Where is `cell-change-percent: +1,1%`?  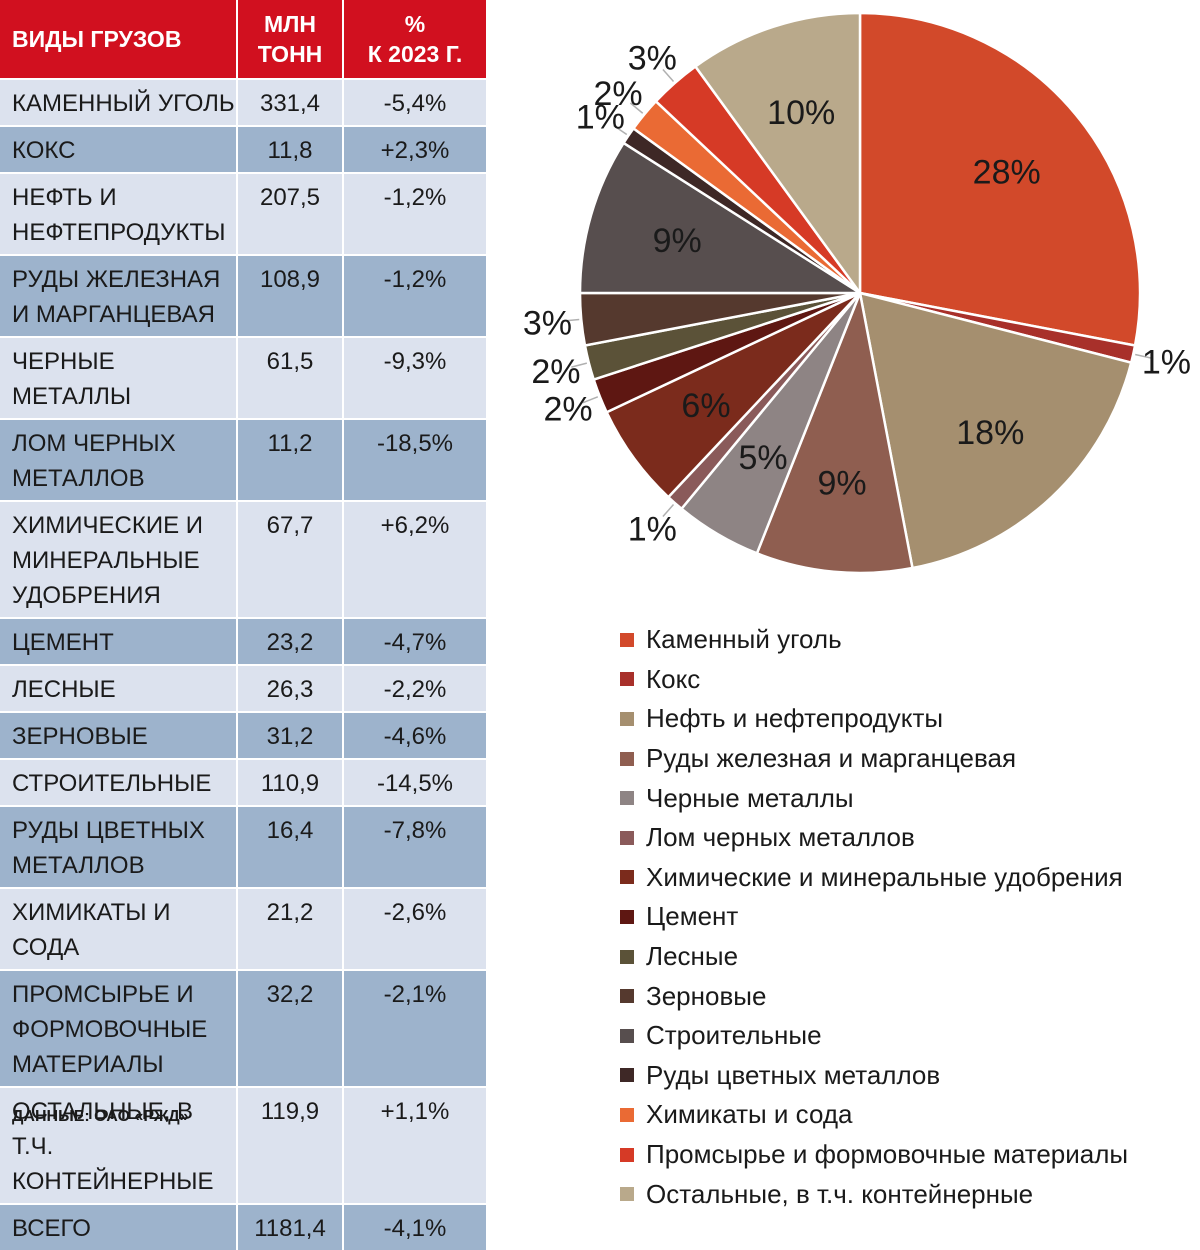
cell-change-percent: +1,1% is located at coordinates (414, 1145).